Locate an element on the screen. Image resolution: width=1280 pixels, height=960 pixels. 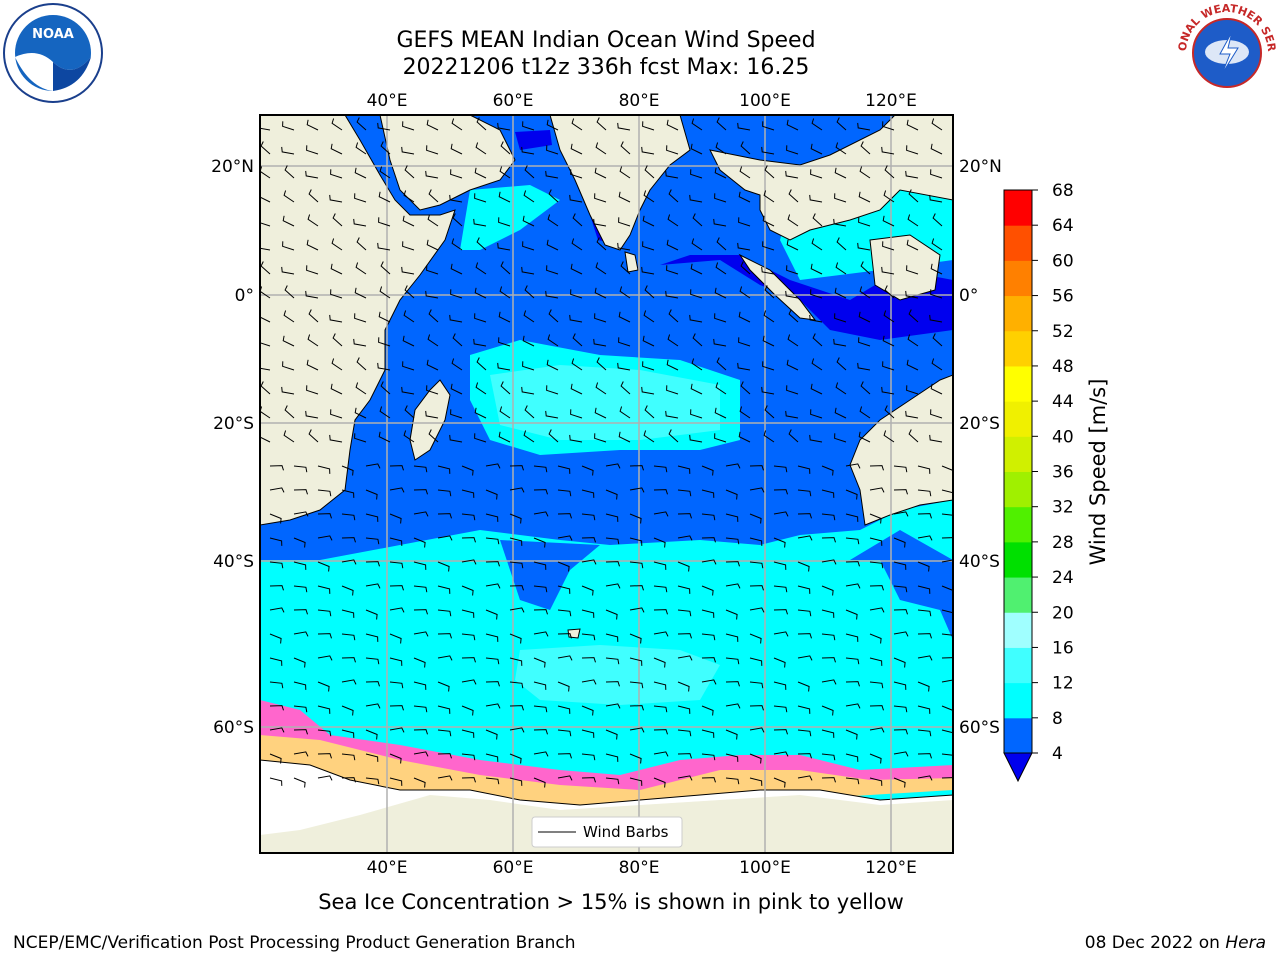
wind-field-low-speed-east is located at coordinates (806, 297).